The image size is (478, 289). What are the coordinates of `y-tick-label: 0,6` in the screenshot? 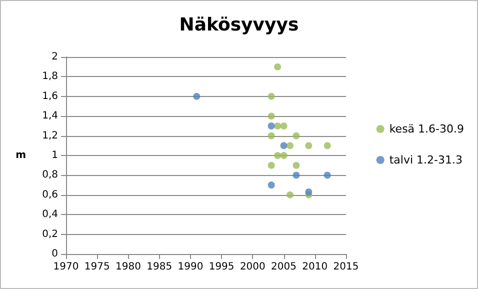 It's located at (50, 194).